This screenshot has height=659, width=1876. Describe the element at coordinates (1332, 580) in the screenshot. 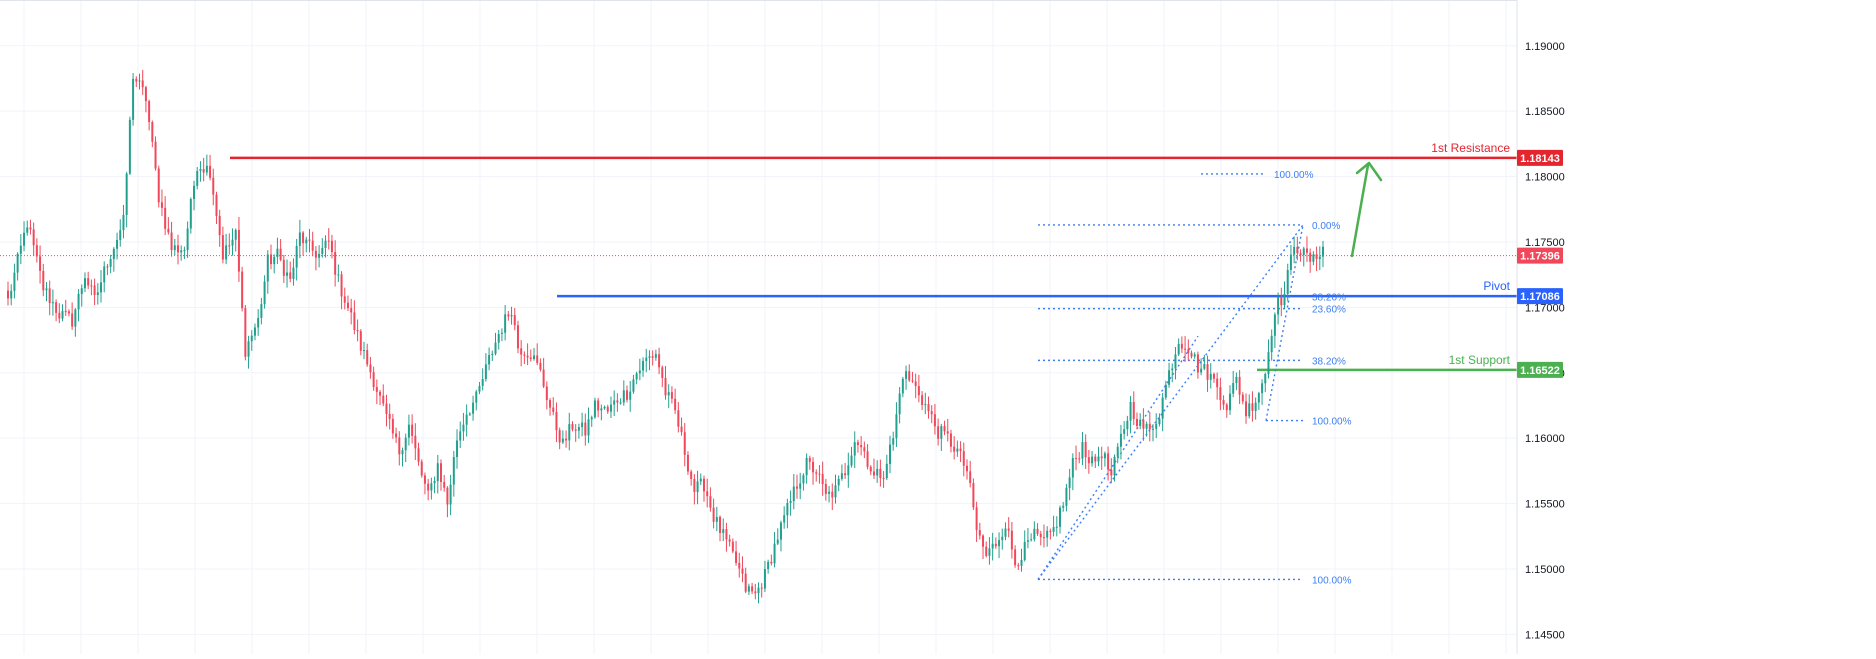

I see `fib-level-label: 100.00%` at that location.